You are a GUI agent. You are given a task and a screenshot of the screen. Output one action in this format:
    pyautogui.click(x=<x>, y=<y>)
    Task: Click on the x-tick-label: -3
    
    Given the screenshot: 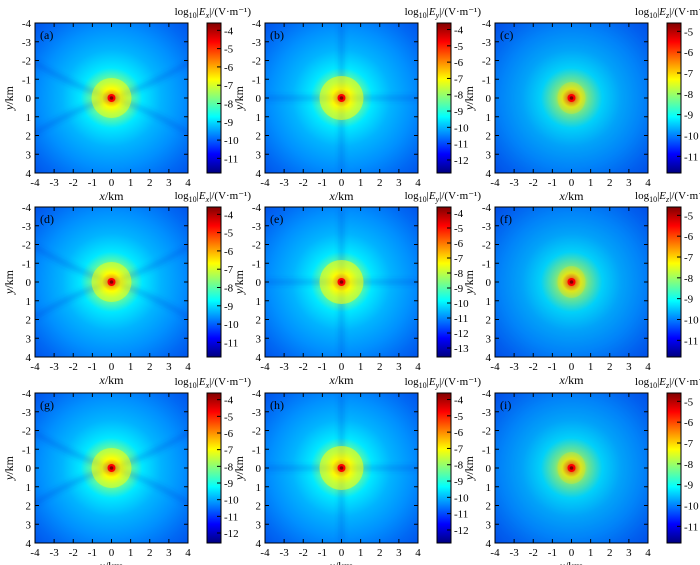 What is the action you would take?
    pyautogui.click(x=55, y=183)
    